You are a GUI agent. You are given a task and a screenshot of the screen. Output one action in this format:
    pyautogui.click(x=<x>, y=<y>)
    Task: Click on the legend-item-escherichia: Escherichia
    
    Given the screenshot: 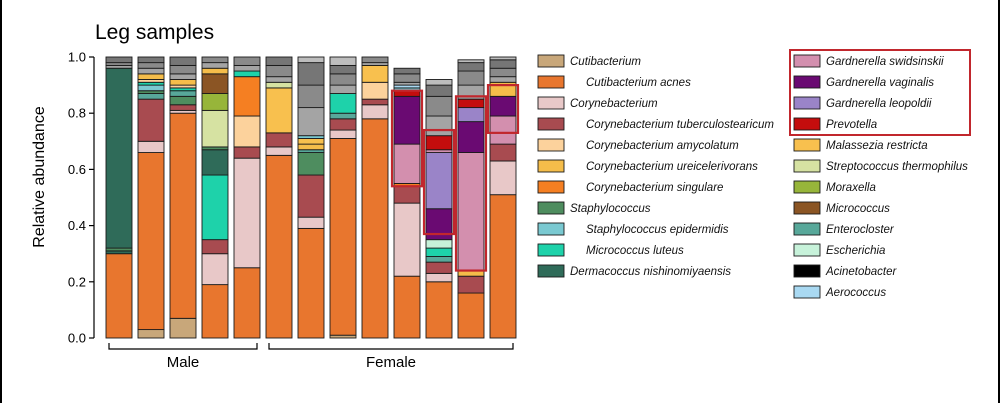 What is the action you would take?
    pyautogui.click(x=839, y=250)
    